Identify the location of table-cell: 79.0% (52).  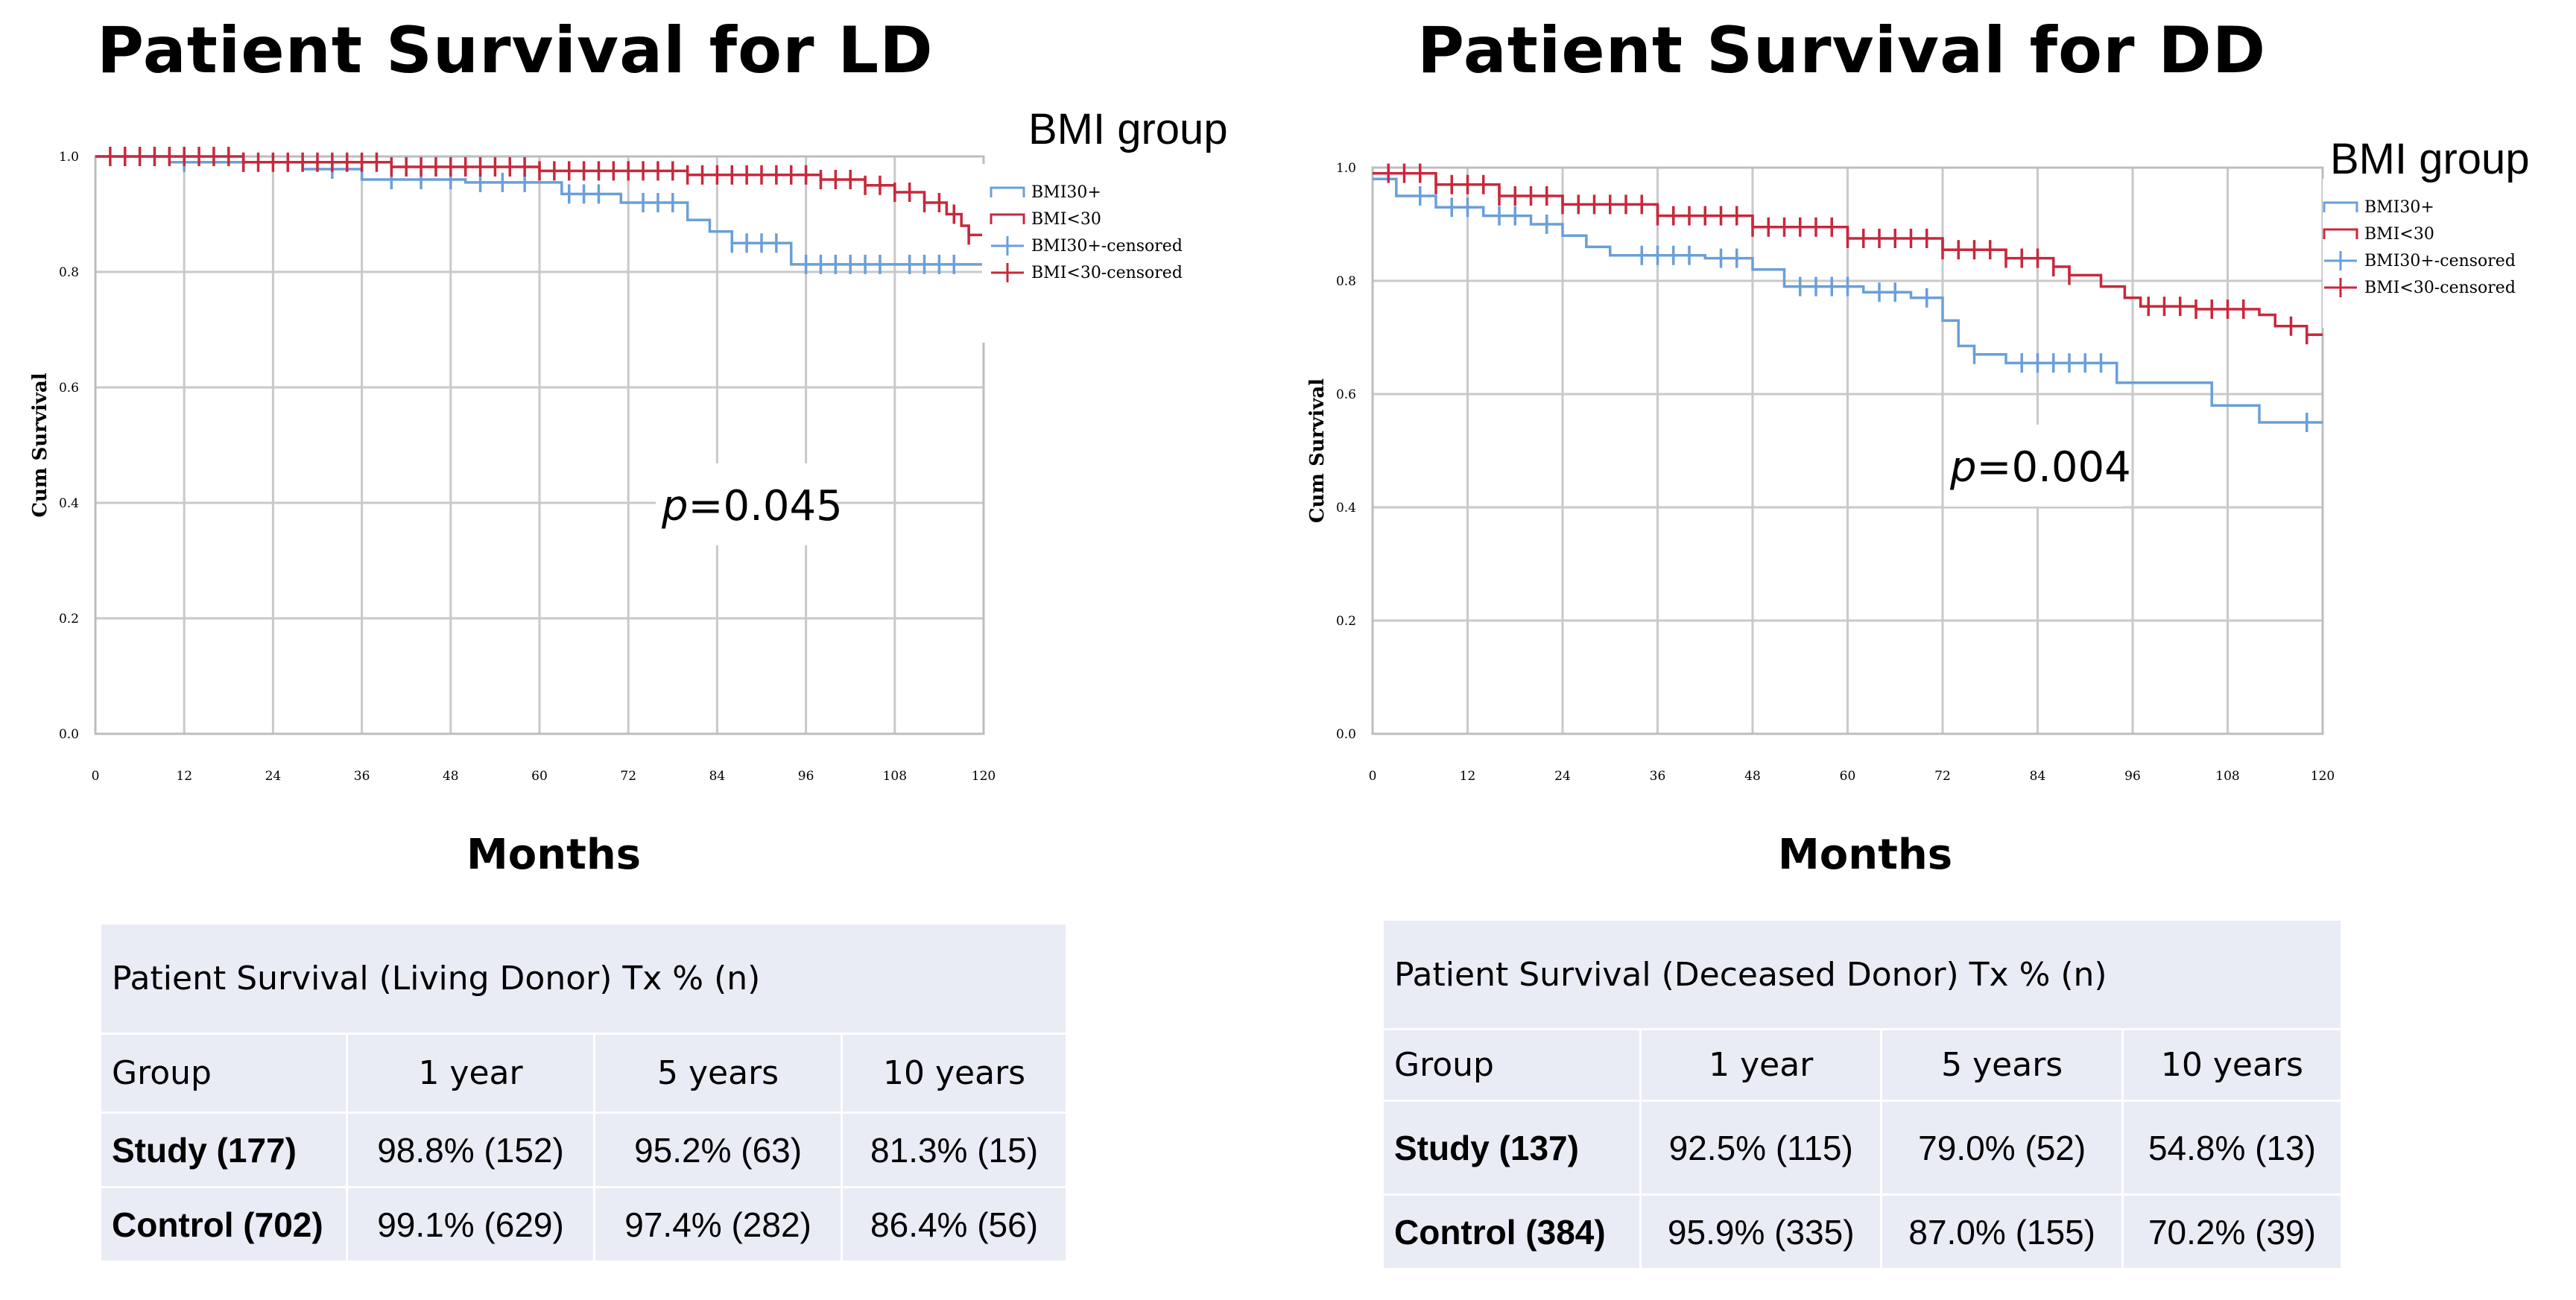
(2002, 1148).